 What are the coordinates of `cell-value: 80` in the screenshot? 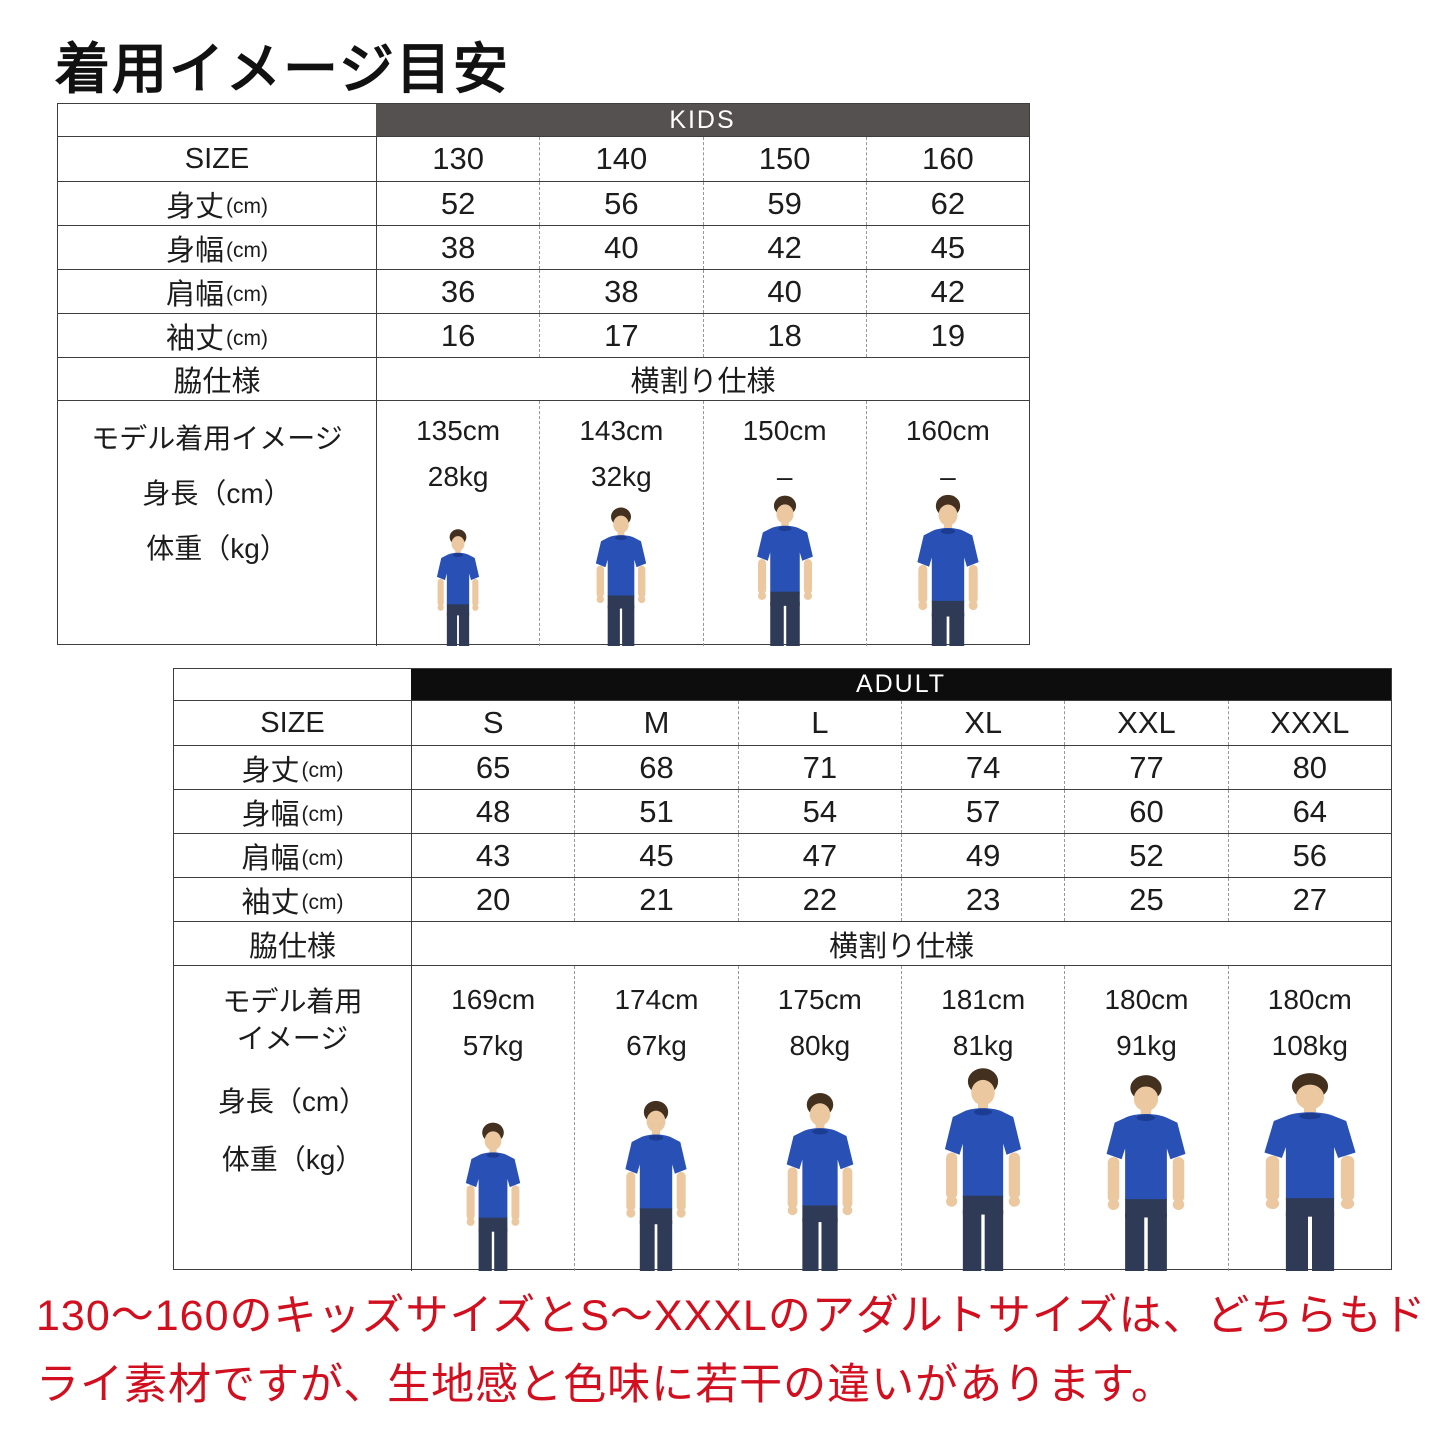 It's located at (1309, 767).